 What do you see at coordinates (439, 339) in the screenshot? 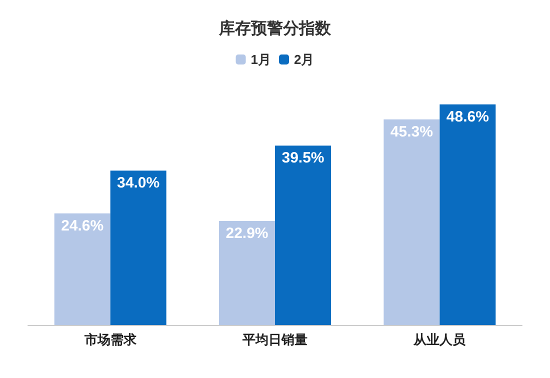
I see `x-tick-label: 从业人员` at bounding box center [439, 339].